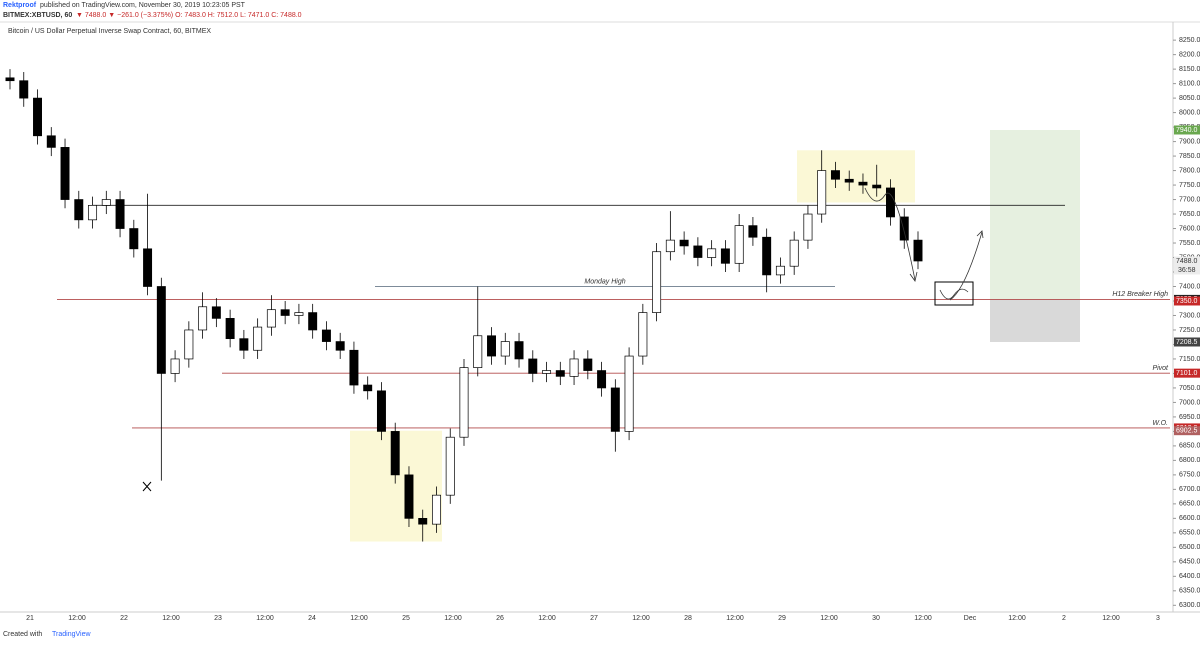 This screenshot has height=647, width=1200. What do you see at coordinates (1189, 315) in the screenshot?
I see `y-tick-label: 7300.0` at bounding box center [1189, 315].